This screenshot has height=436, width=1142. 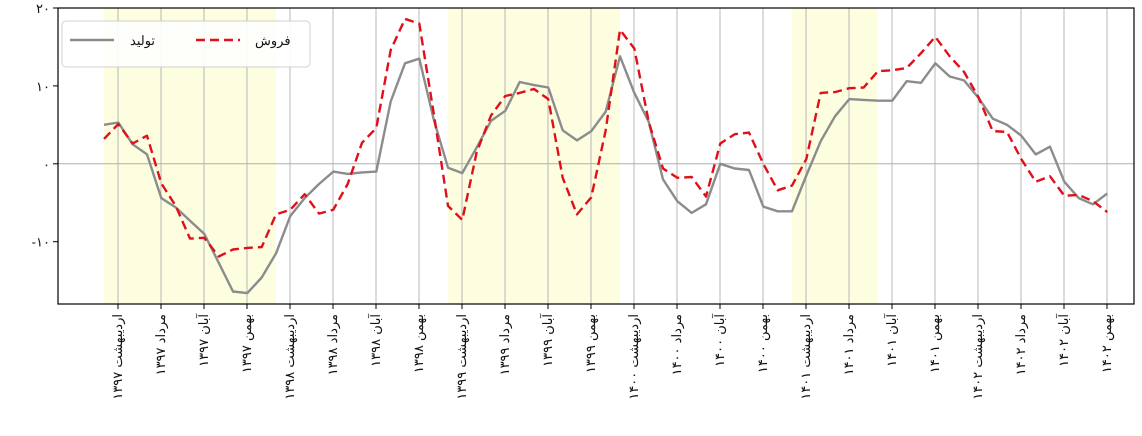 What do you see at coordinates (849, 344) in the screenshot?
I see `x-tick-label-18: مرداد ۱۴۰۱` at bounding box center [849, 344].